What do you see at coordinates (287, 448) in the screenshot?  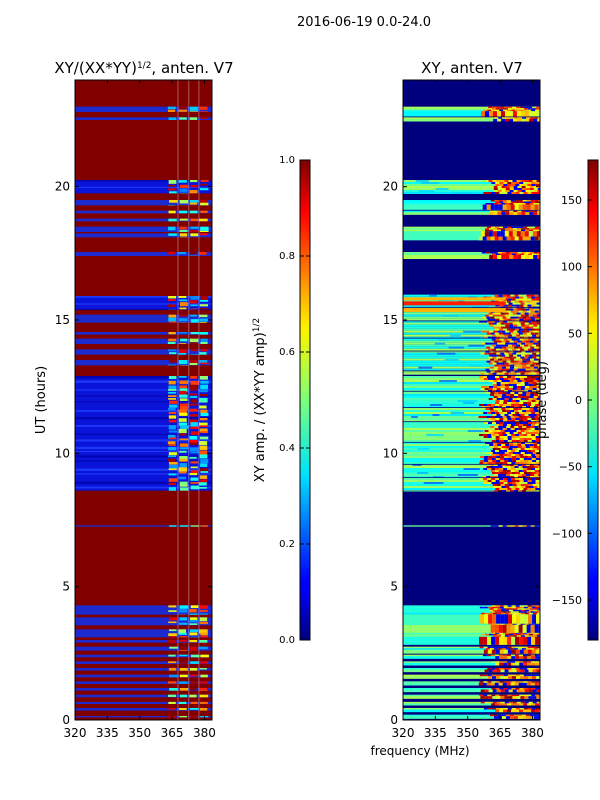 I see `left-colorbar-tick-label: 0.4` at bounding box center [287, 448].